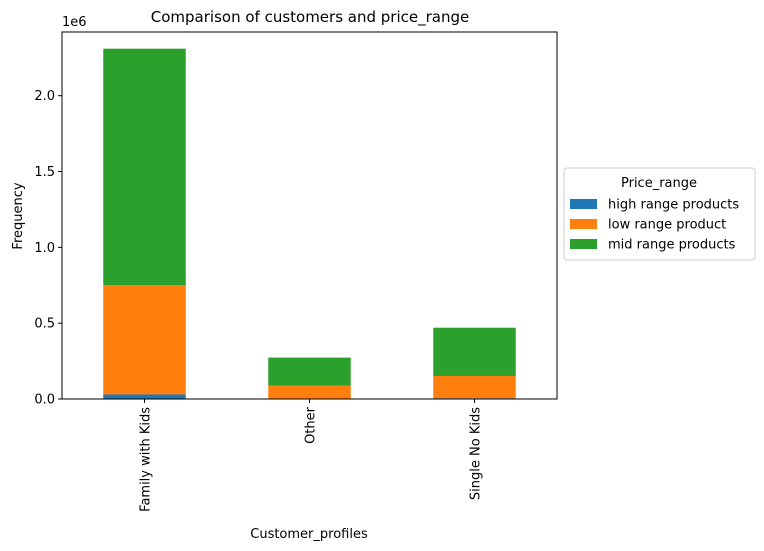 Image resolution: width=764 pixels, height=551 pixels. What do you see at coordinates (474, 387) in the screenshot?
I see `bar-low-range-product-single-no-kids` at bounding box center [474, 387].